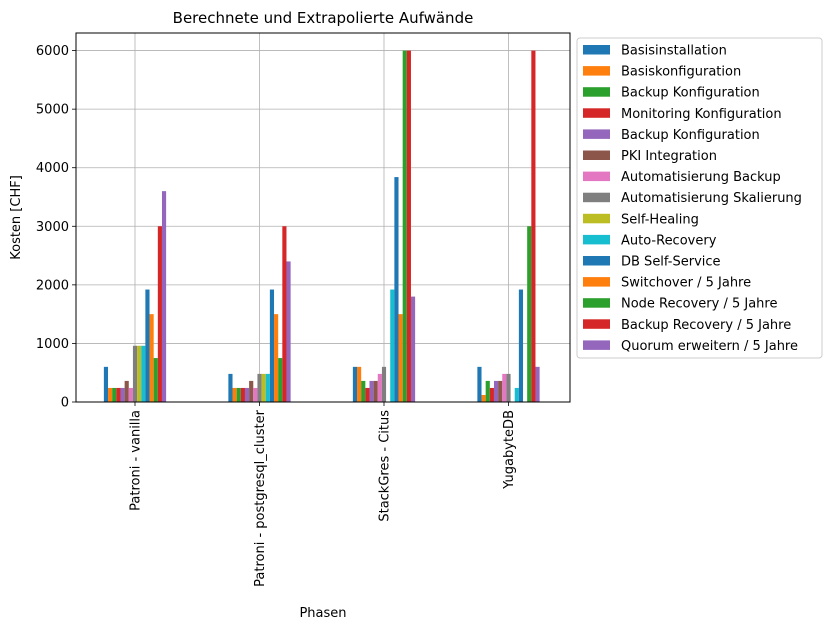  What do you see at coordinates (52, 227) in the screenshot?
I see `y-tick-label: 3000` at bounding box center [52, 227].